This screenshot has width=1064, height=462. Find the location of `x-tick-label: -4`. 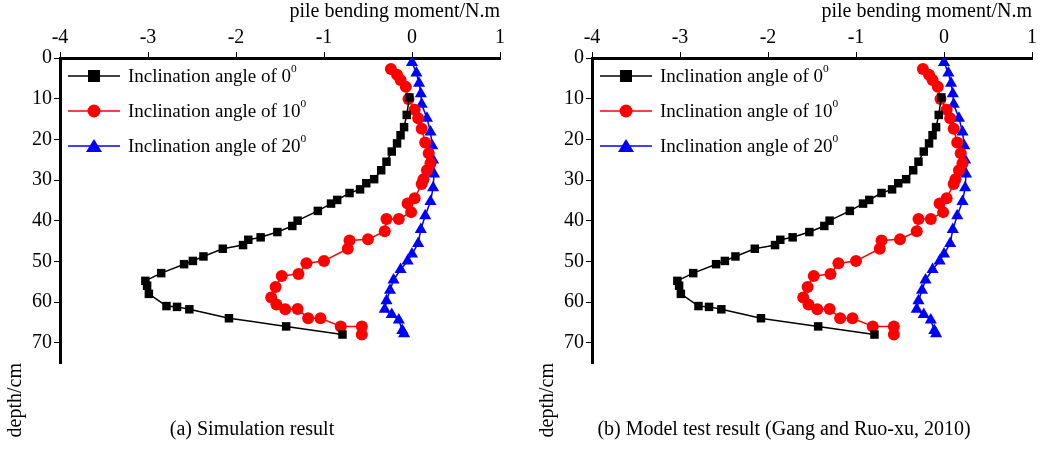

x-tick-label: -4 is located at coordinates (592, 36).